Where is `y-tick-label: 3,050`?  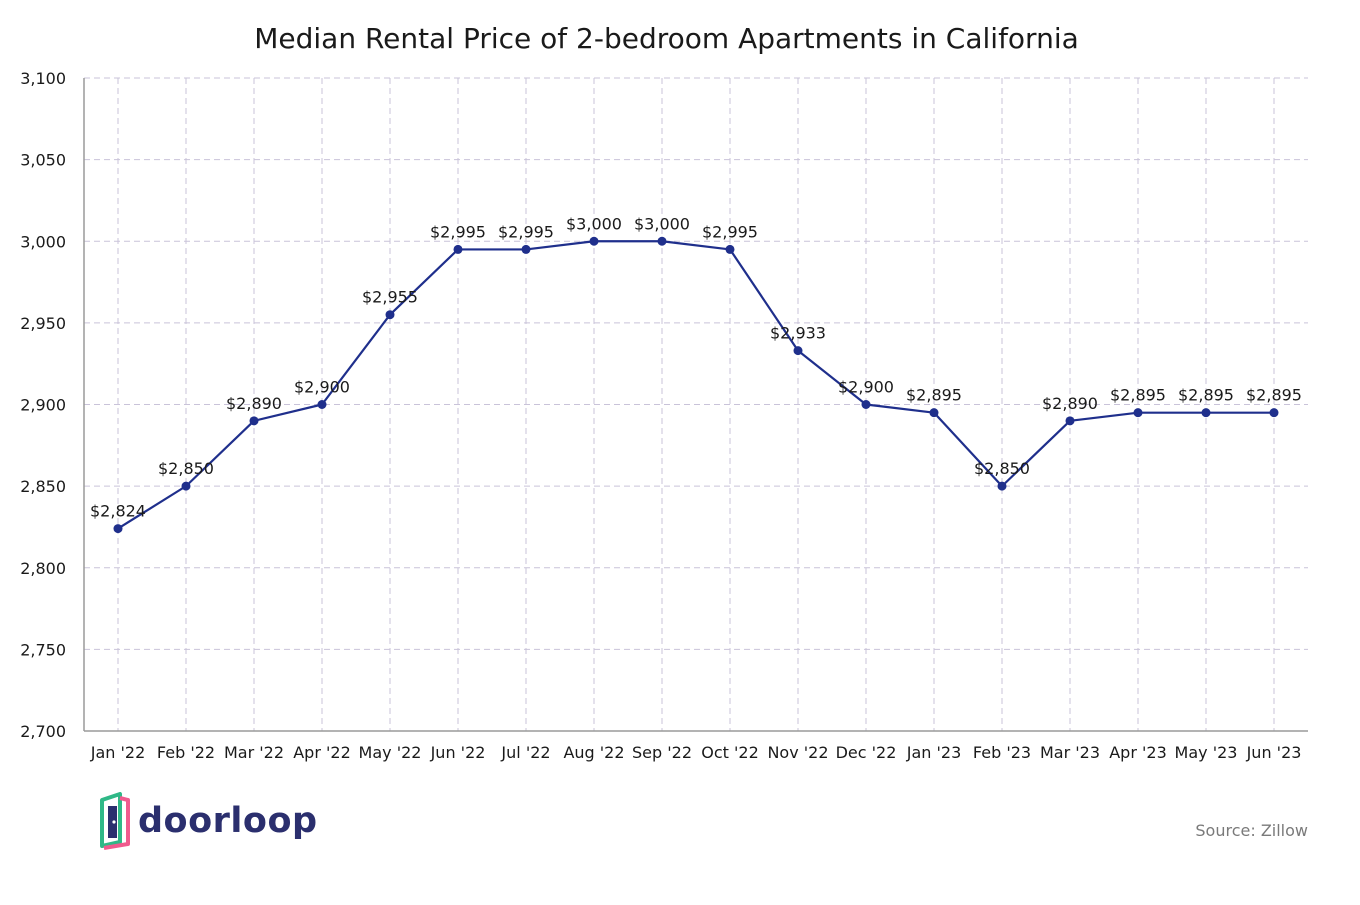 y-tick-label: 3,050 is located at coordinates (43, 160).